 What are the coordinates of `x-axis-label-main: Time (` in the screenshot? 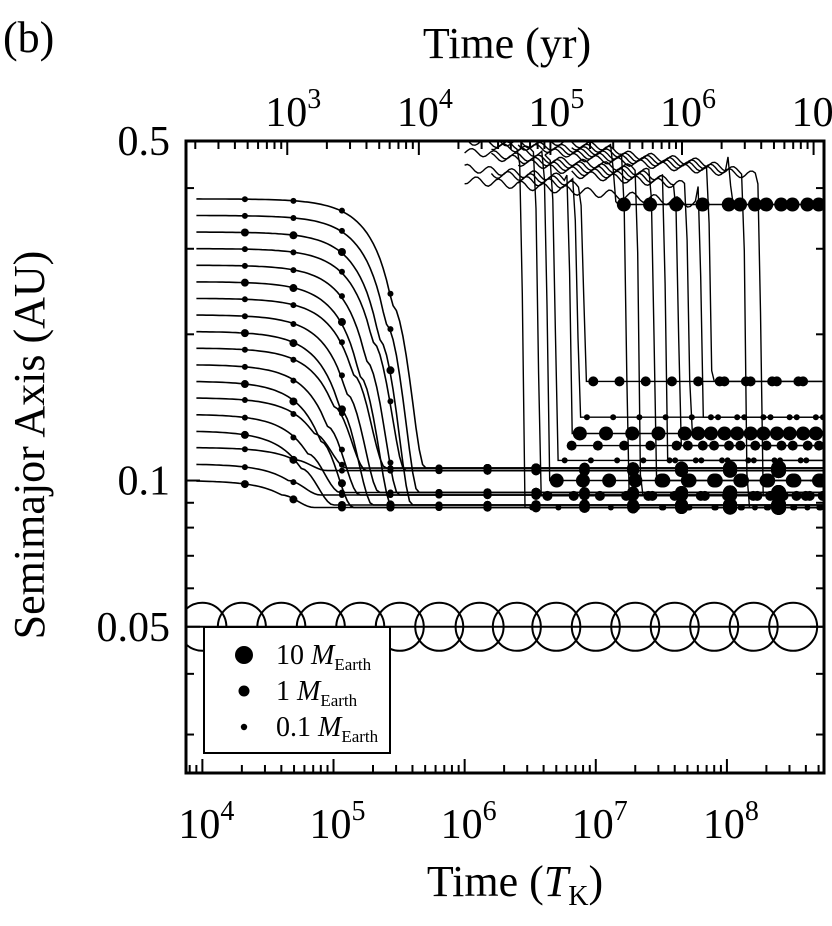 It's located at (485, 881).